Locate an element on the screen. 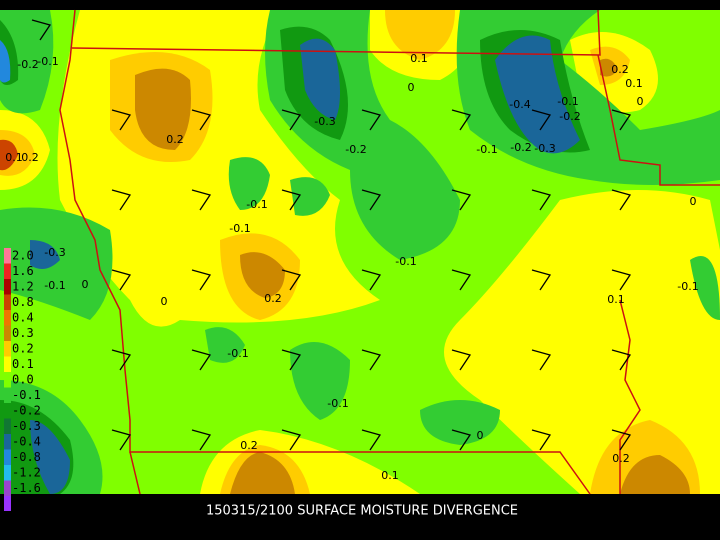 The height and width of the screenshot is (540, 720). colorbar-label: 1.6 is located at coordinates (23, 271).